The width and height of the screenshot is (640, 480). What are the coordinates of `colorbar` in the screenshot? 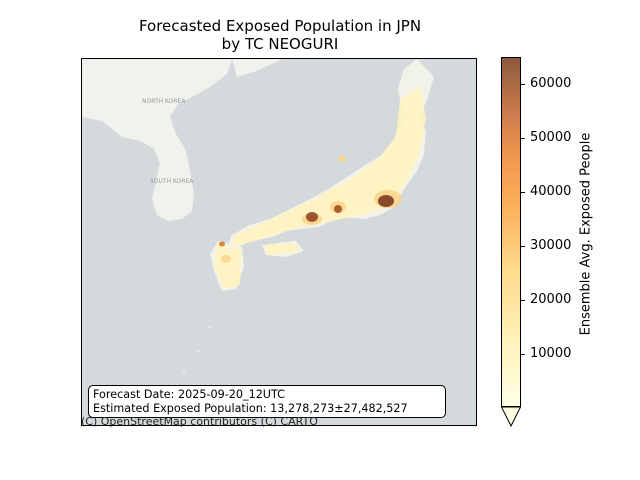 It's located at (511, 242).